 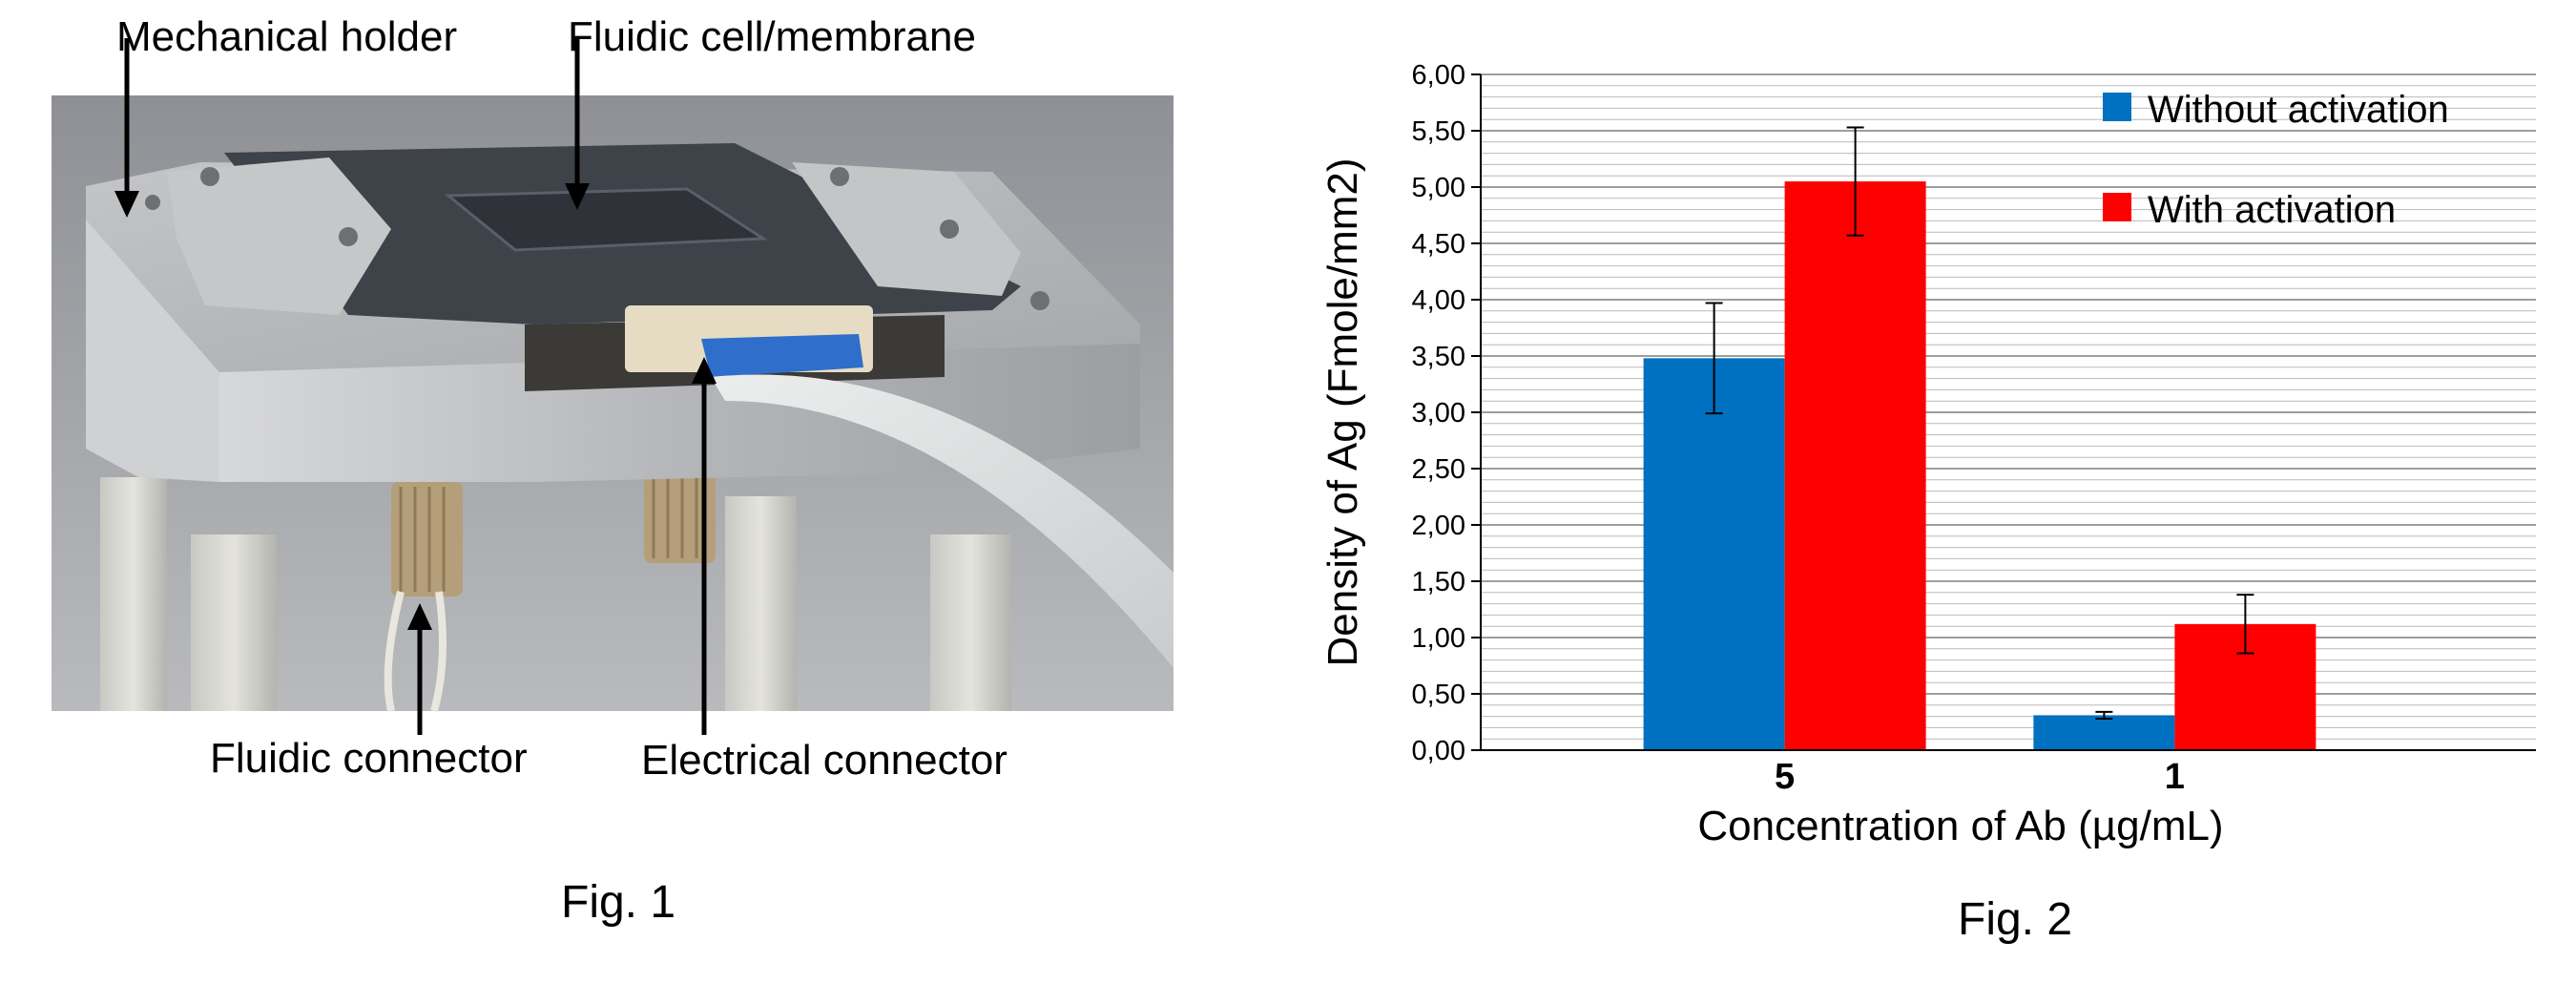 What do you see at coordinates (2276, 160) in the screenshot?
I see `chart-legend: Without activation With activation` at bounding box center [2276, 160].